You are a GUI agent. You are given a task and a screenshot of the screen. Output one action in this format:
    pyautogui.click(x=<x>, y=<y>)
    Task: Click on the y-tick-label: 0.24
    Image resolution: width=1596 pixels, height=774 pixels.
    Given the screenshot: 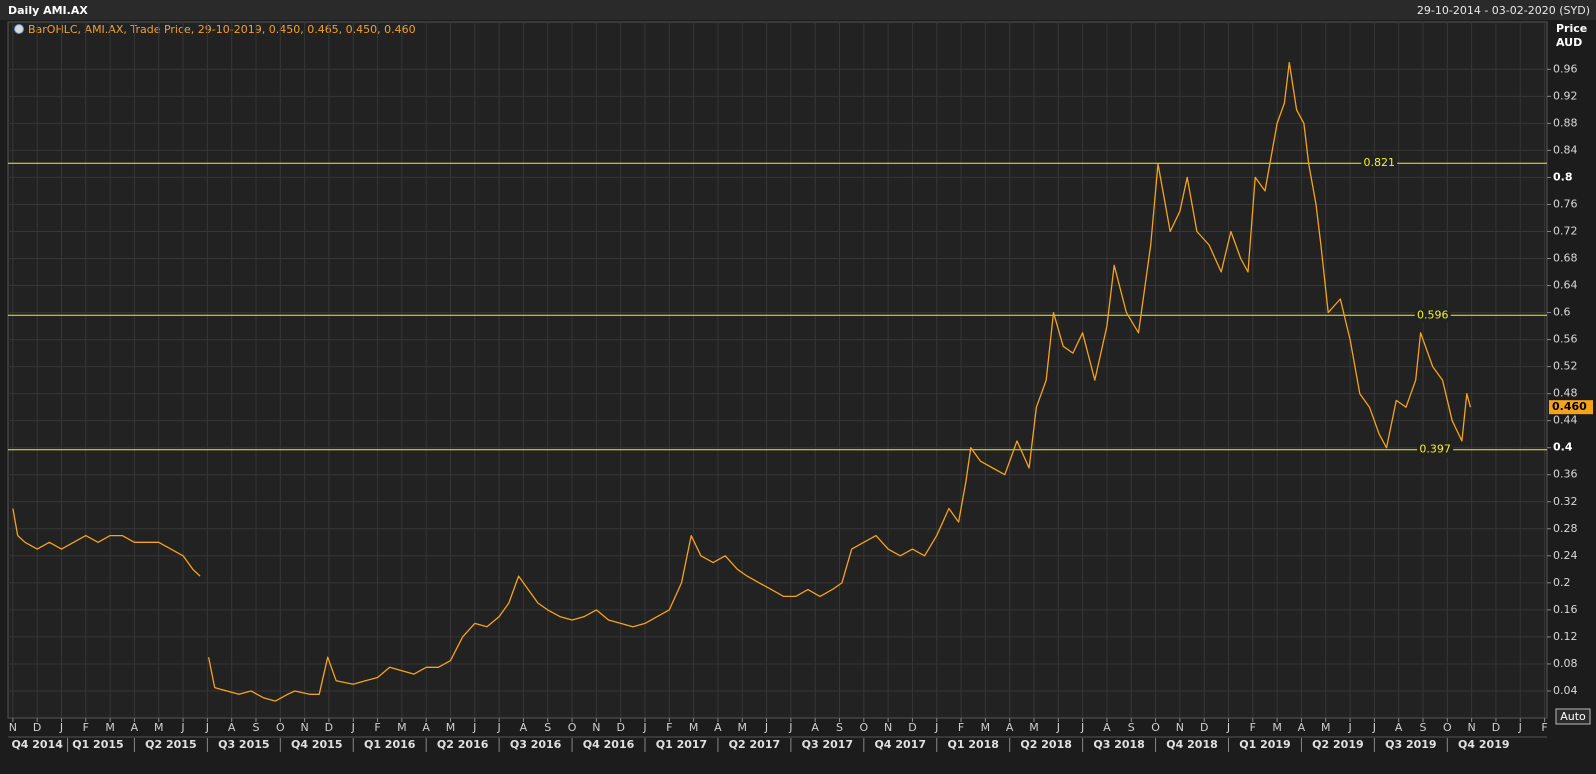 What is the action you would take?
    pyautogui.click(x=1565, y=555)
    